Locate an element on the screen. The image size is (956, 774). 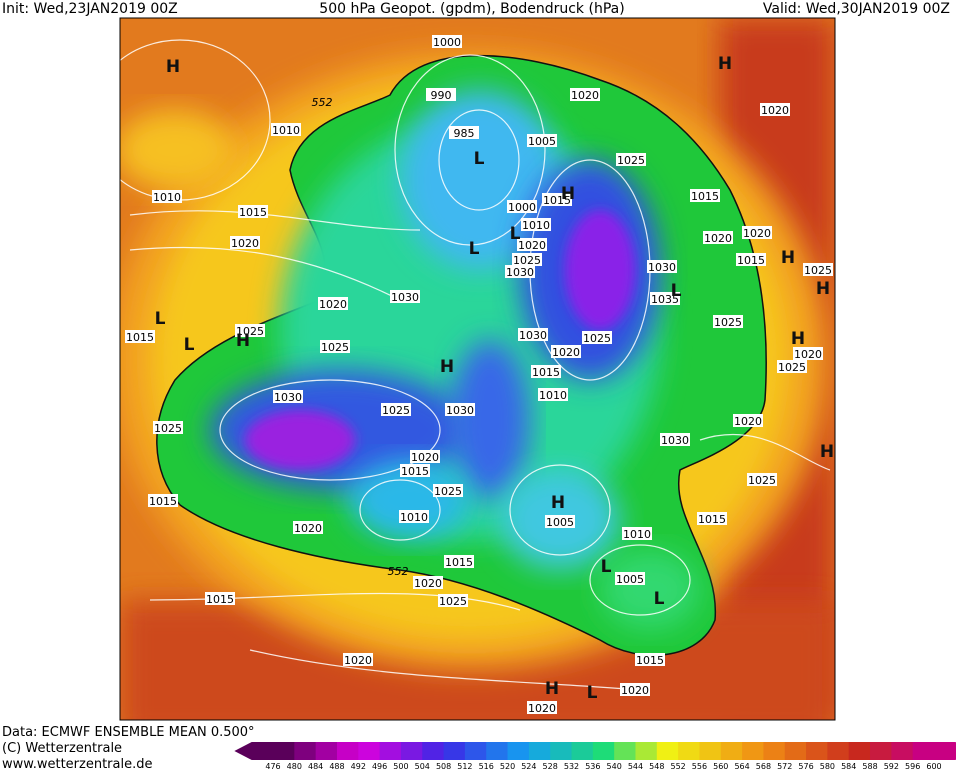
colorbar-label: 564 is located at coordinates (741, 766).